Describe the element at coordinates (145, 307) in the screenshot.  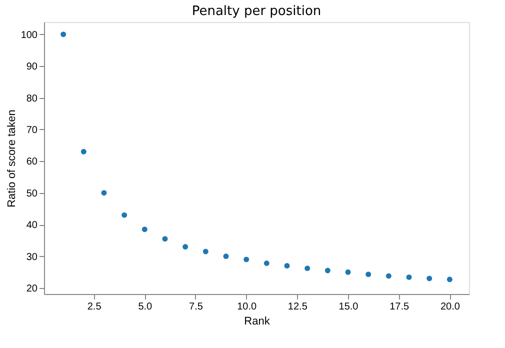
I see `x-tick-label: 5.0` at that location.